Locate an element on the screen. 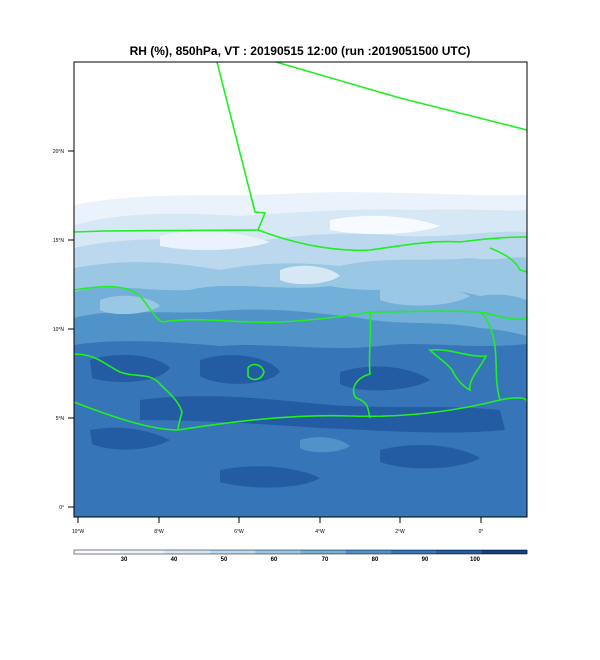 Image resolution: width=600 pixels, height=660 pixels. colorbar-label: 100 is located at coordinates (475, 560).